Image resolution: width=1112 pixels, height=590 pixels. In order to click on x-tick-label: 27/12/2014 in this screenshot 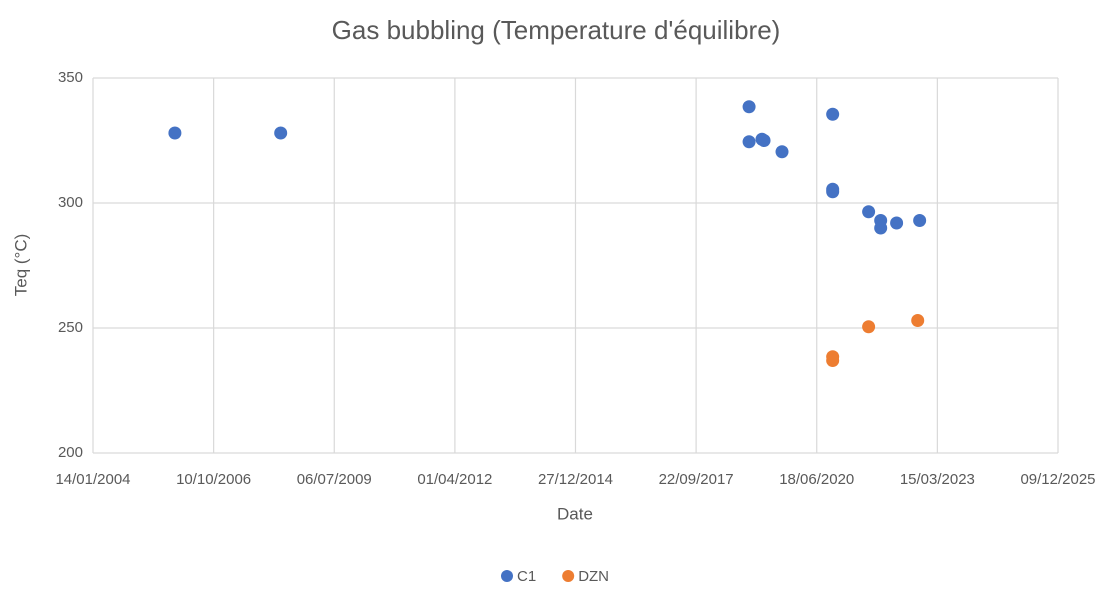, I will do `click(575, 479)`.